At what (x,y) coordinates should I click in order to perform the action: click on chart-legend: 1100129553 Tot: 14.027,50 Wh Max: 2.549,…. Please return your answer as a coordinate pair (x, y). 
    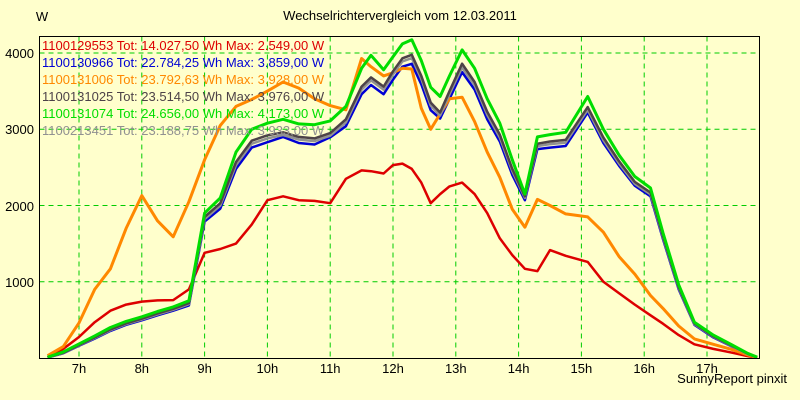
    Looking at the image, I should click on (183, 88).